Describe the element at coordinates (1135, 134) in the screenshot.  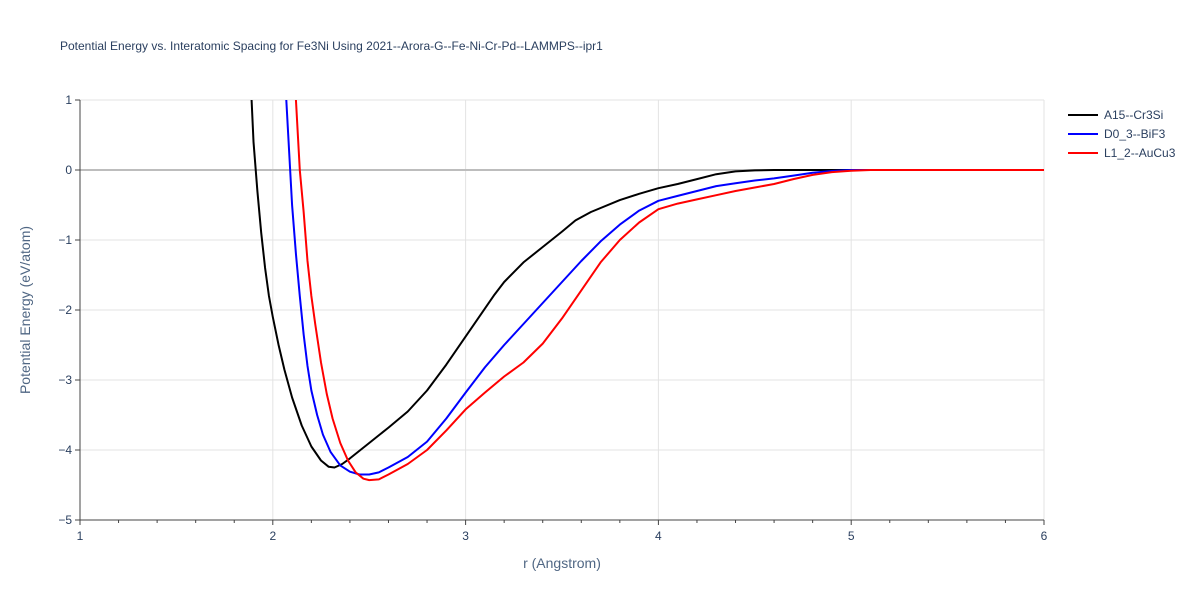
I see `legend-label: D0_3--BiF3` at that location.